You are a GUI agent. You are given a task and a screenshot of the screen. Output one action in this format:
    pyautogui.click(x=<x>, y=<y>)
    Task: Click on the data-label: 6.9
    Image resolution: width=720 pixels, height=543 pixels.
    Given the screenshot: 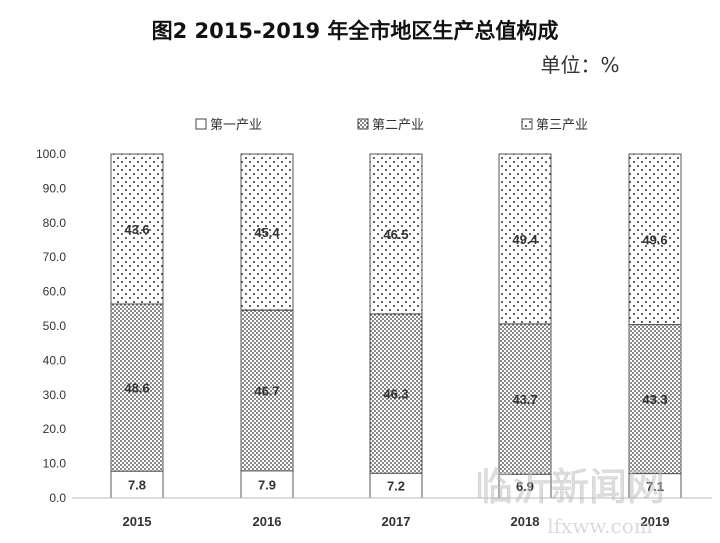 What is the action you would take?
    pyautogui.click(x=525, y=486)
    